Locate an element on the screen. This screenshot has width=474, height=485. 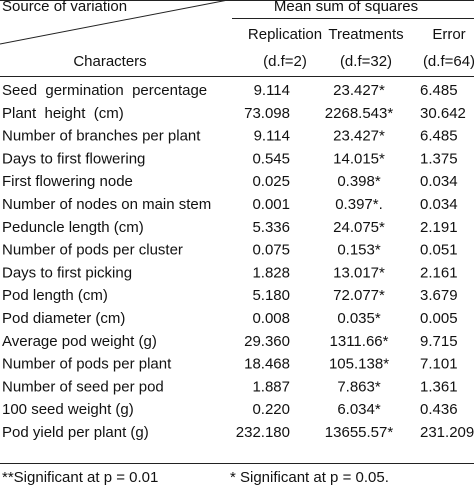
cell: 1.887 is located at coordinates (271, 386).